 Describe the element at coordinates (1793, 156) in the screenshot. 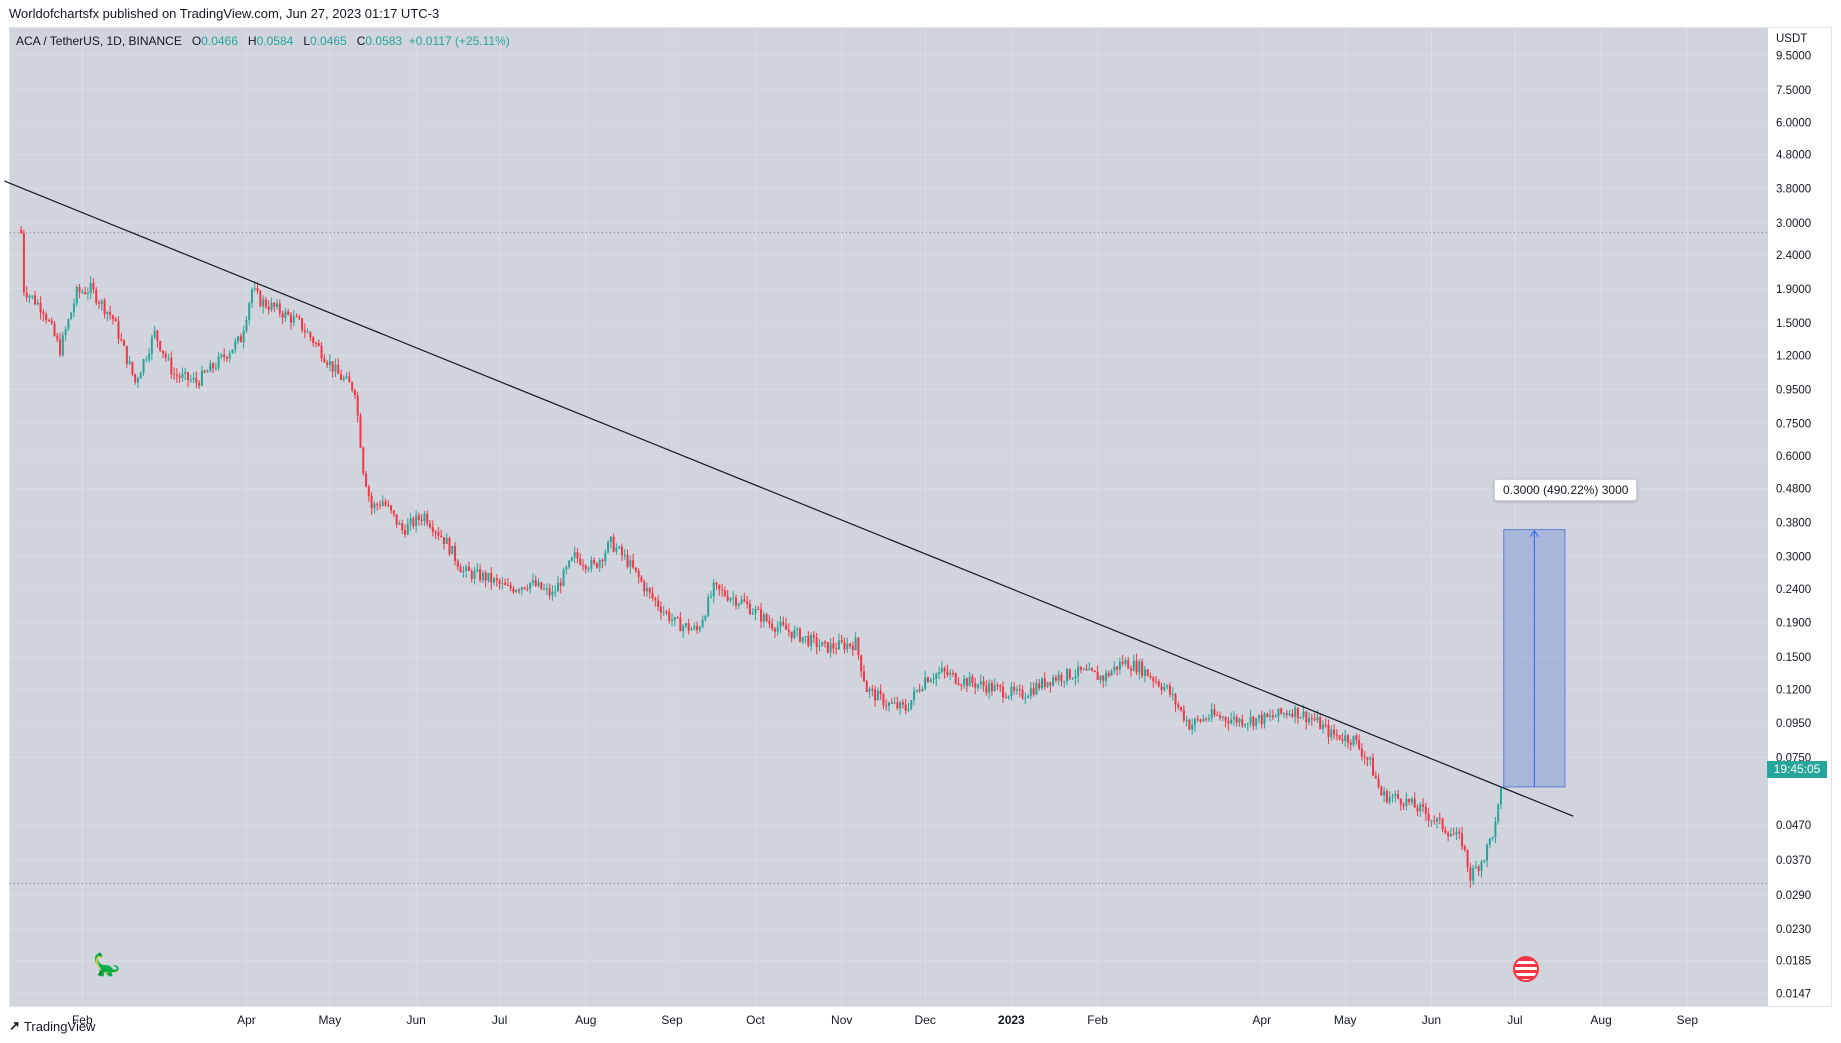

I see `price-tick-label: 4.8000` at that location.